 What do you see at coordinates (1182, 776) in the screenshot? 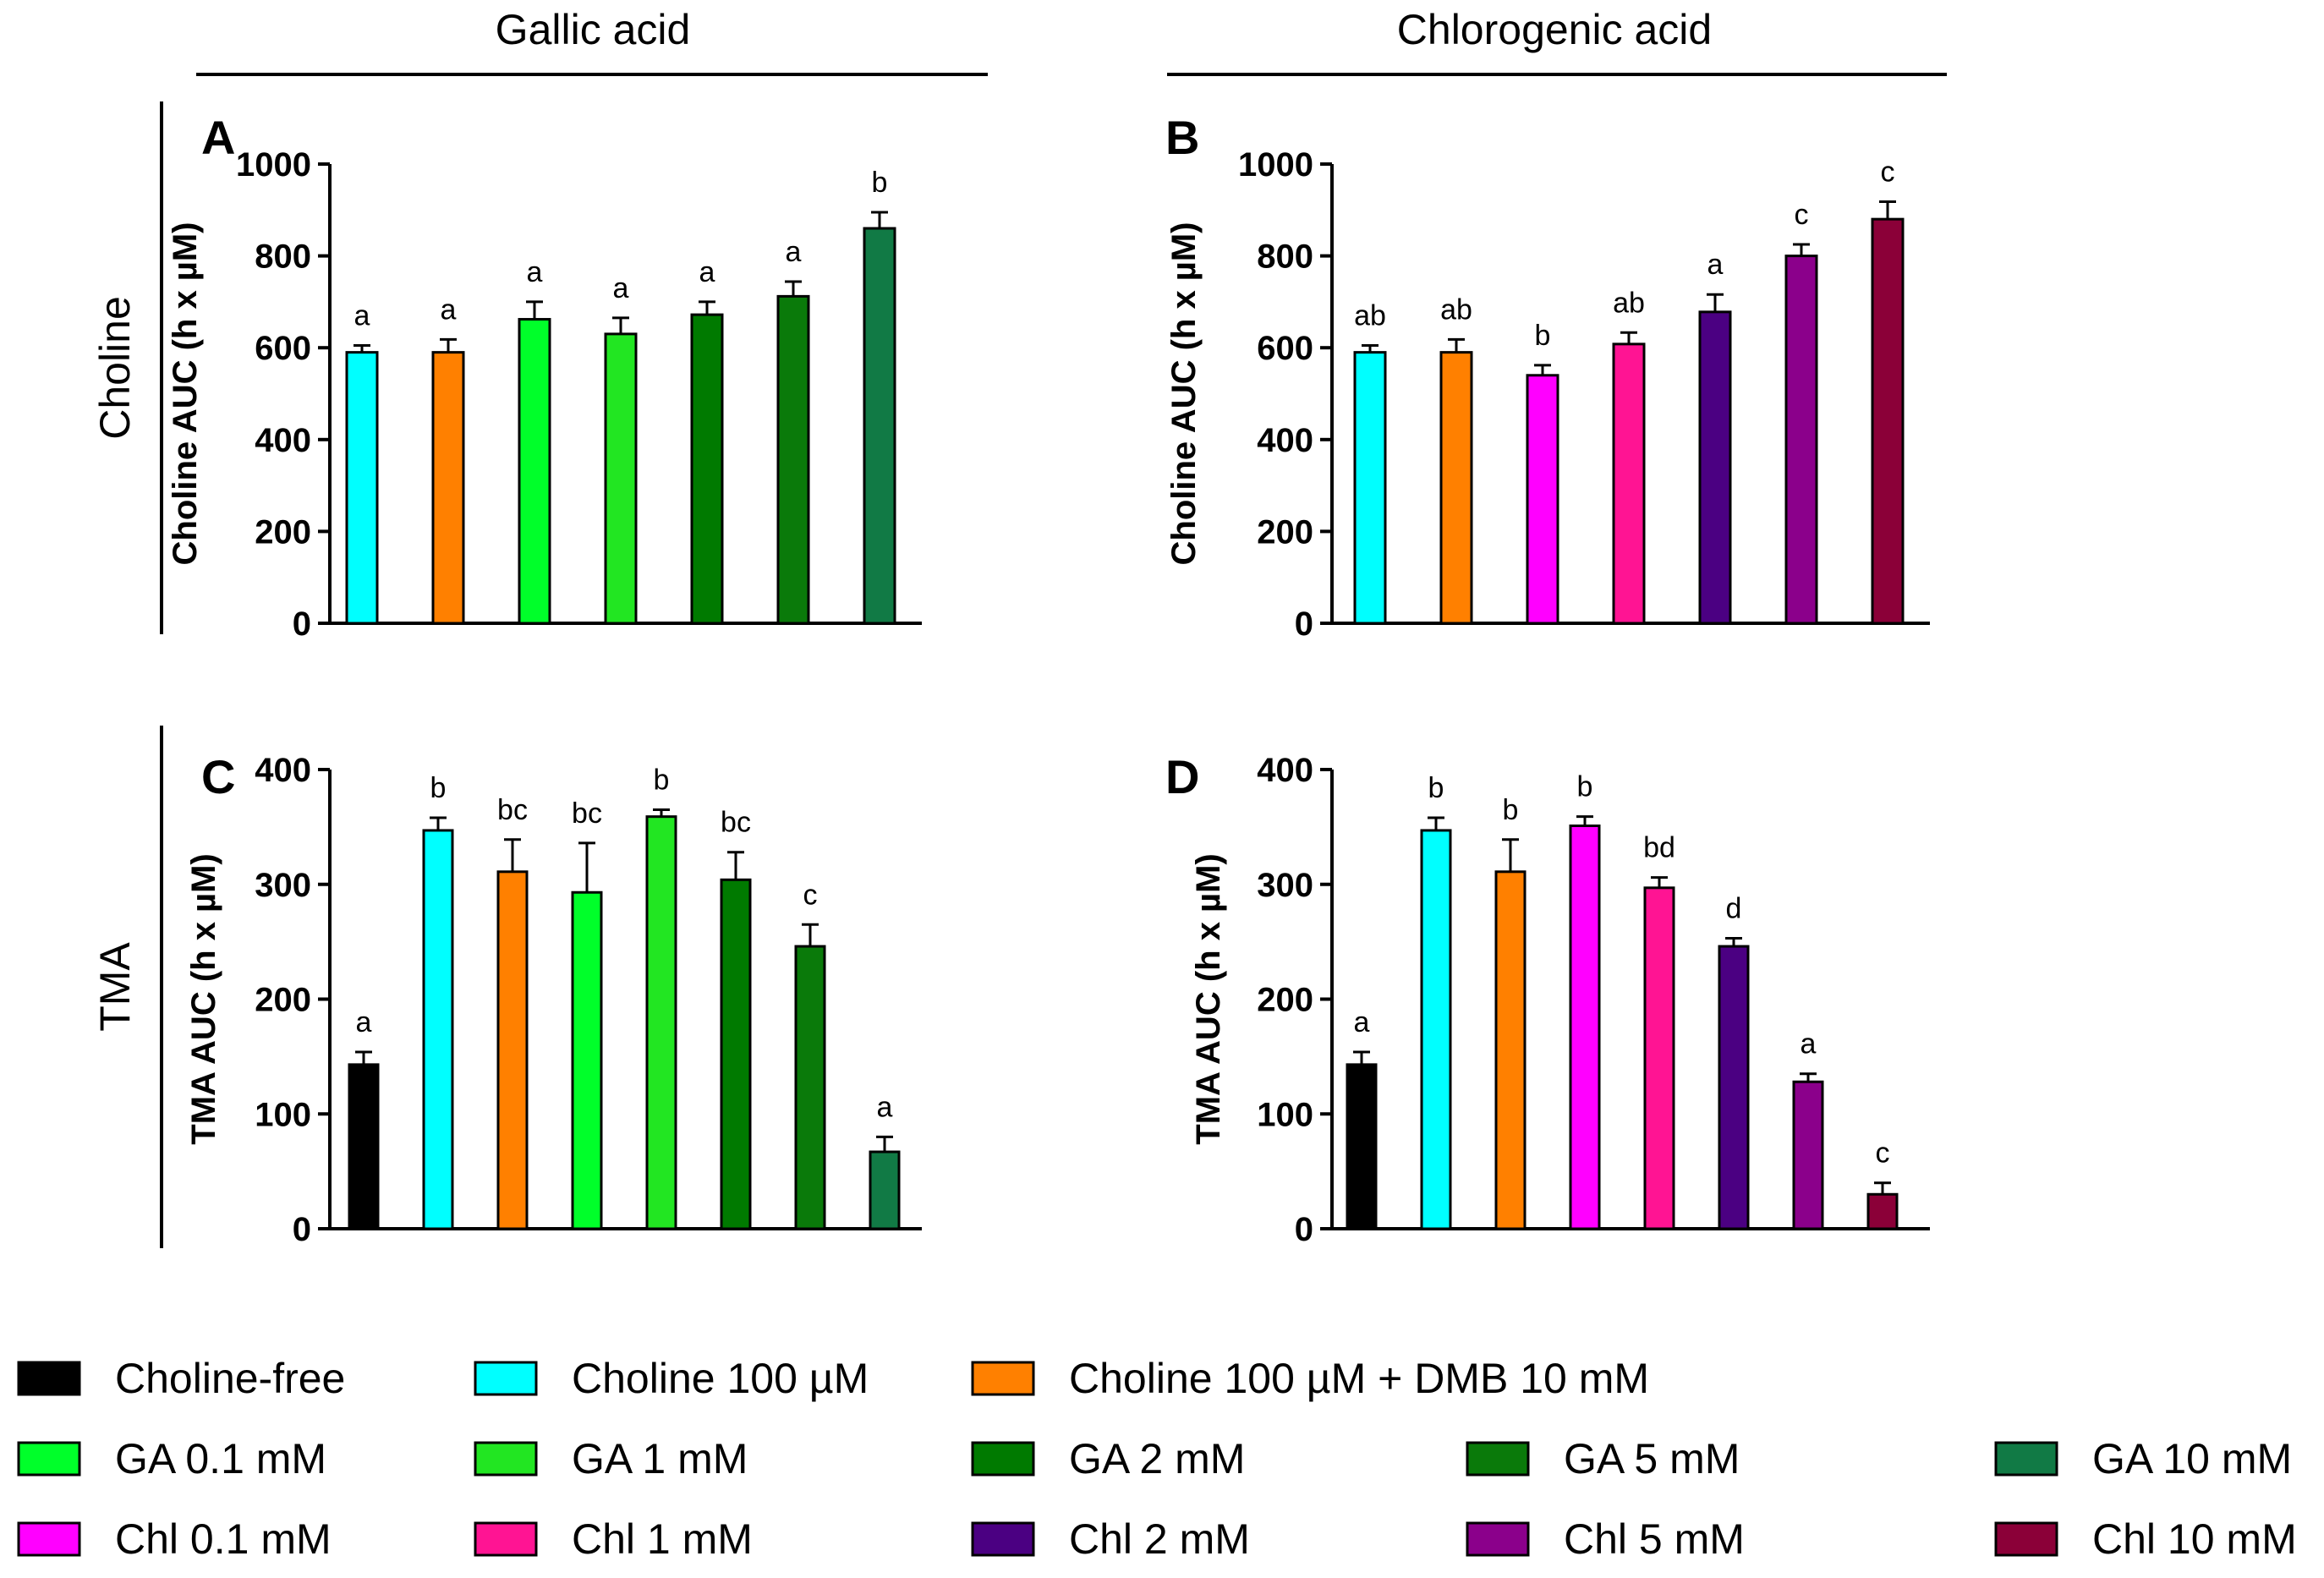
I see `panel-label-d: D` at bounding box center [1182, 776].